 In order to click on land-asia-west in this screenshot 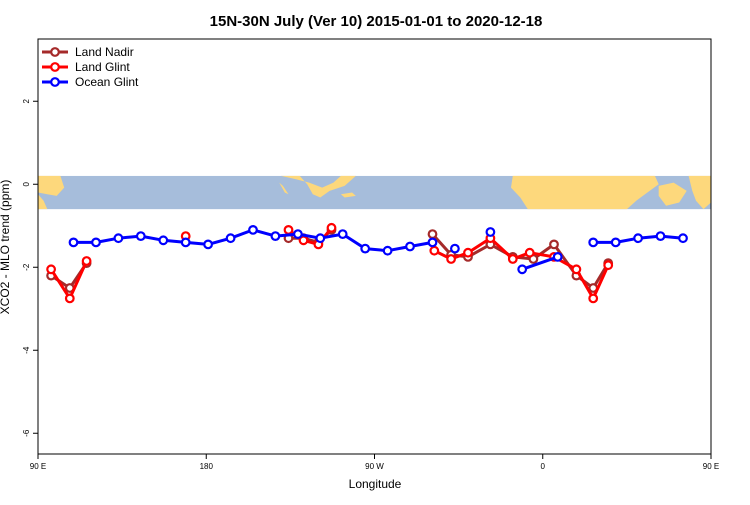, I will do `click(51, 185)`.